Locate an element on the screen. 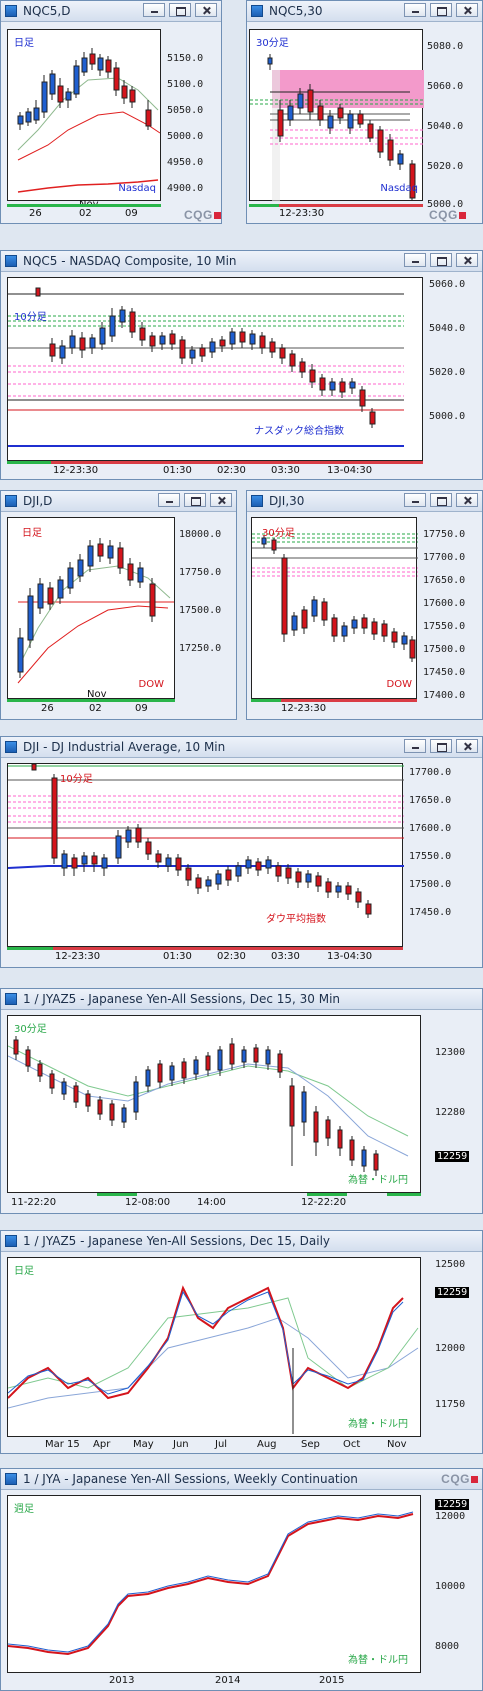 The image size is (483, 1691). x-tick: Apr is located at coordinates (102, 1444).